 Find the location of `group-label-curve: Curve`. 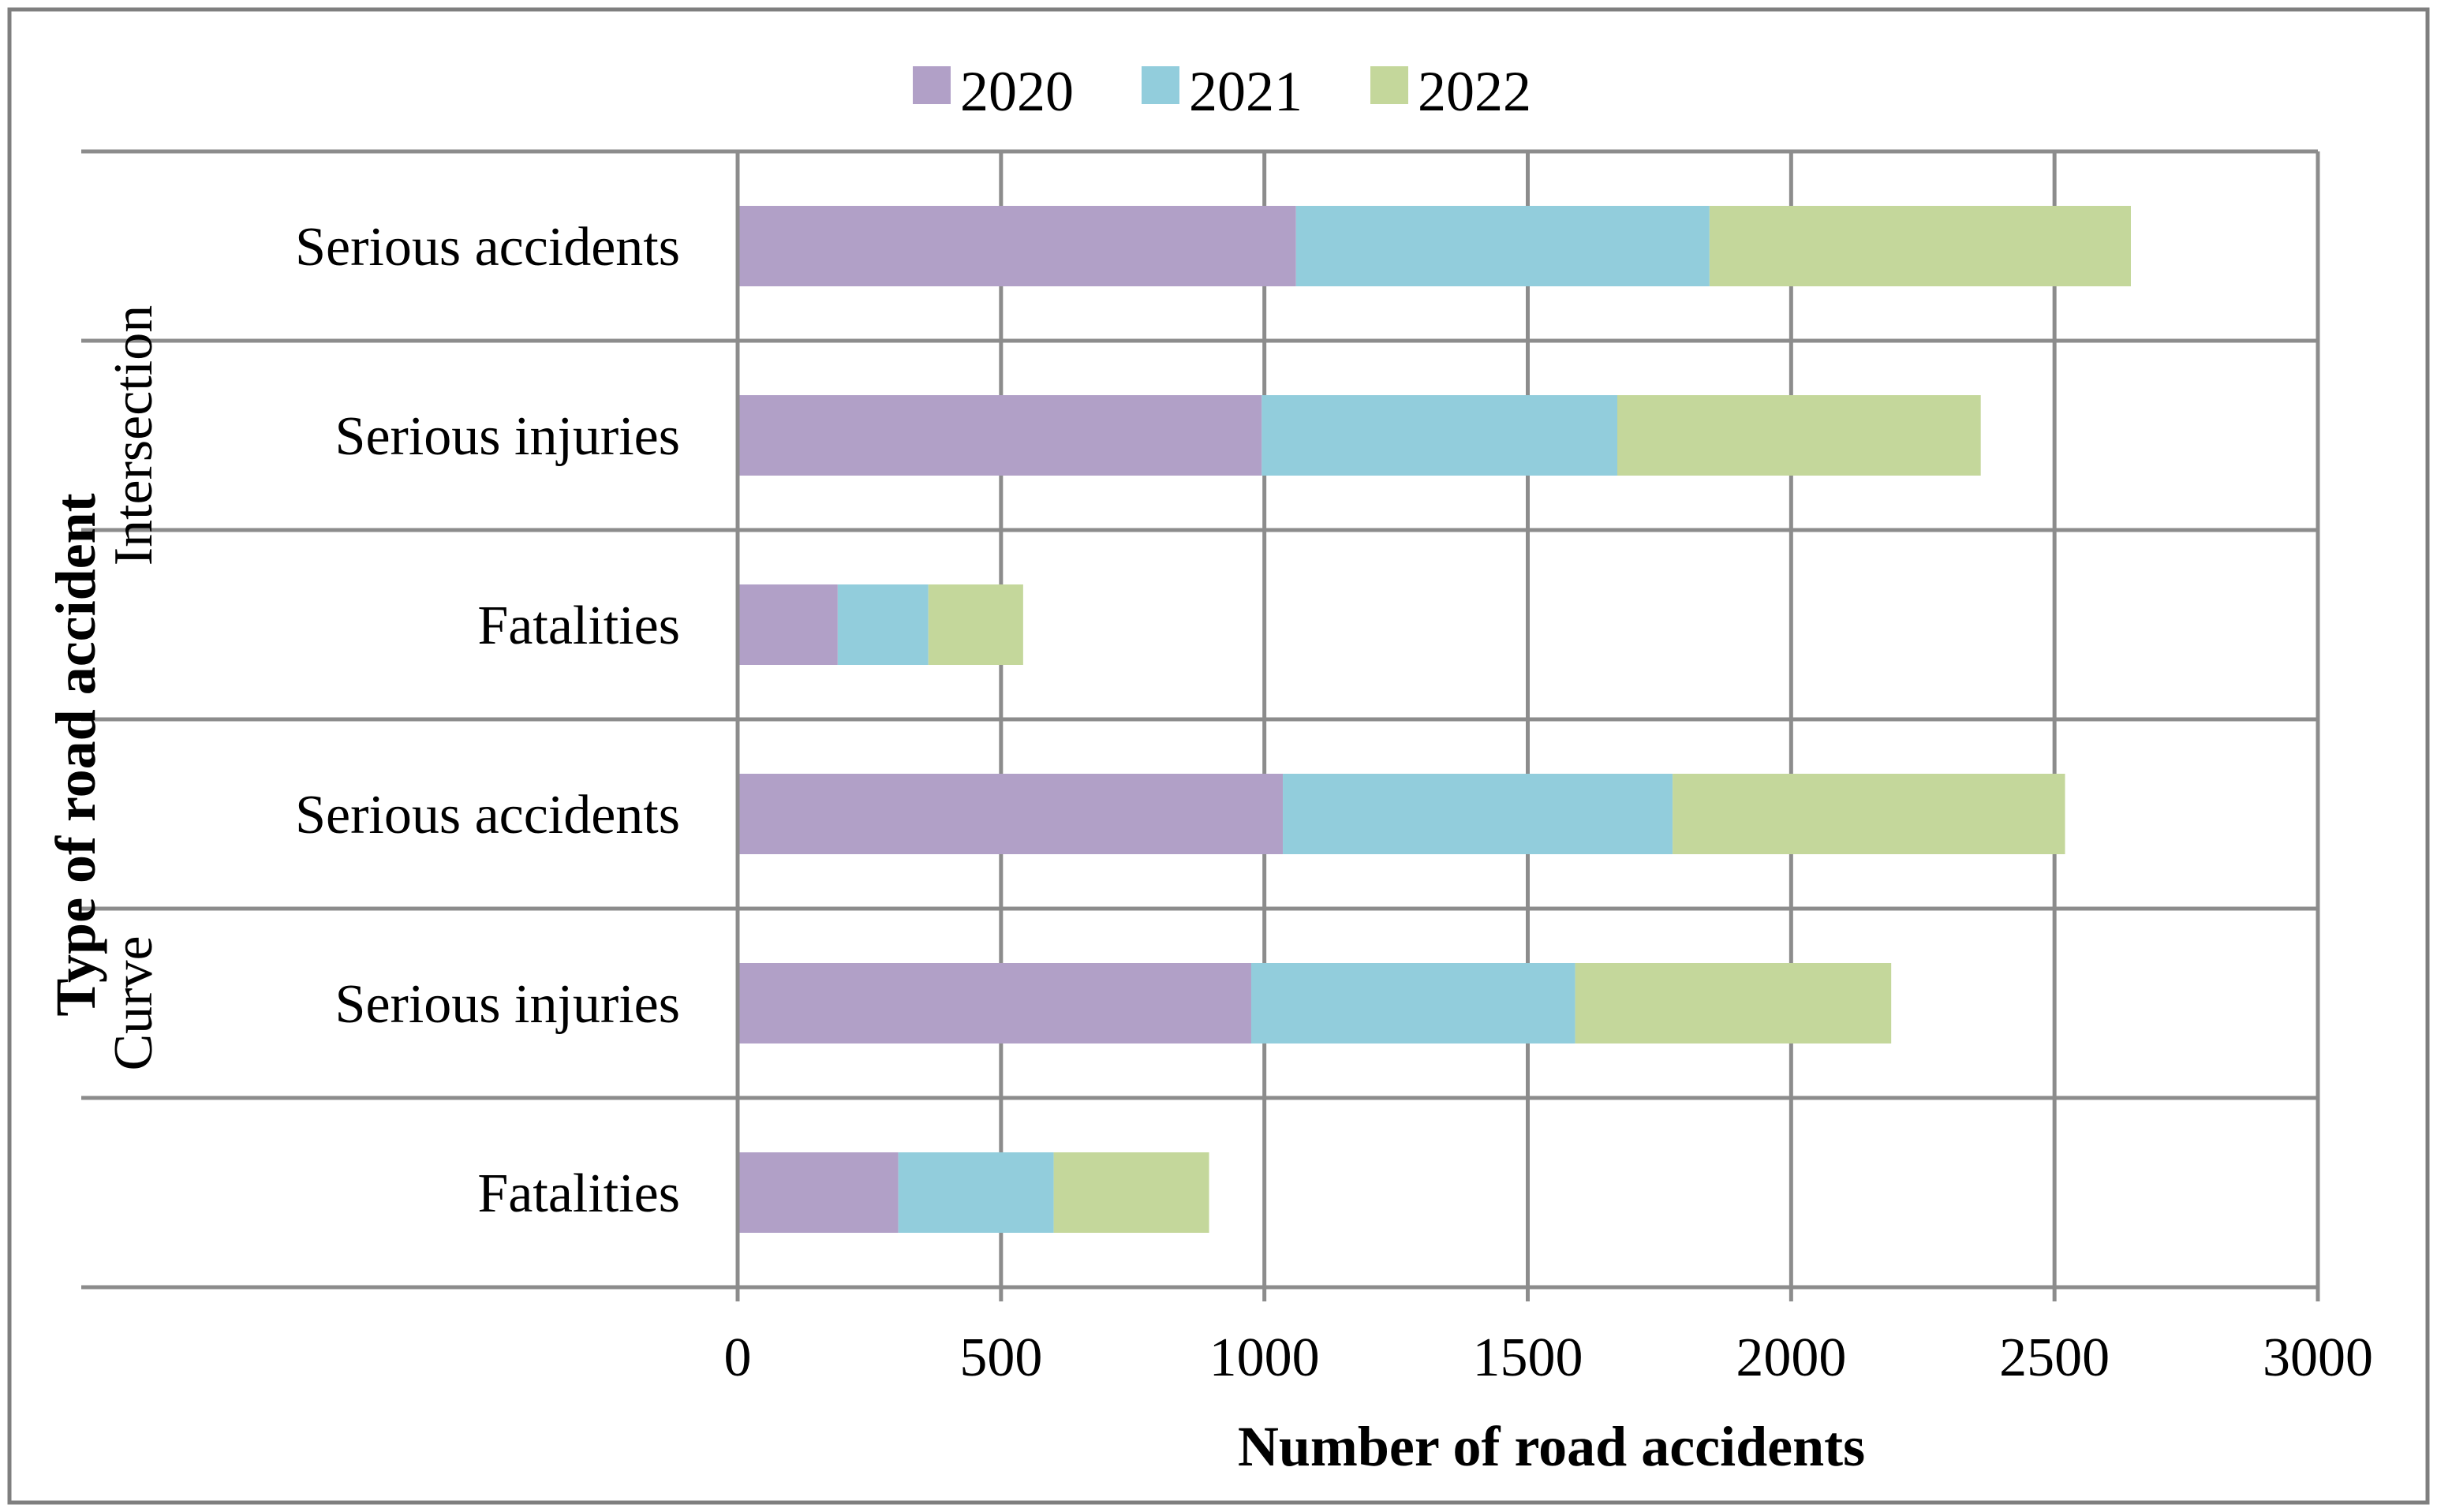

group-label-curve: Curve is located at coordinates (133, 1002).